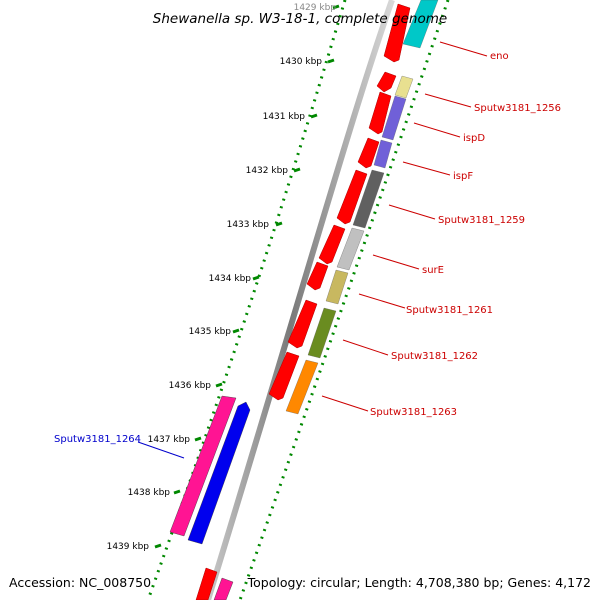 The height and width of the screenshot is (600, 600). I want to click on tick-label-1439: 1439 kbp, so click(128, 547).